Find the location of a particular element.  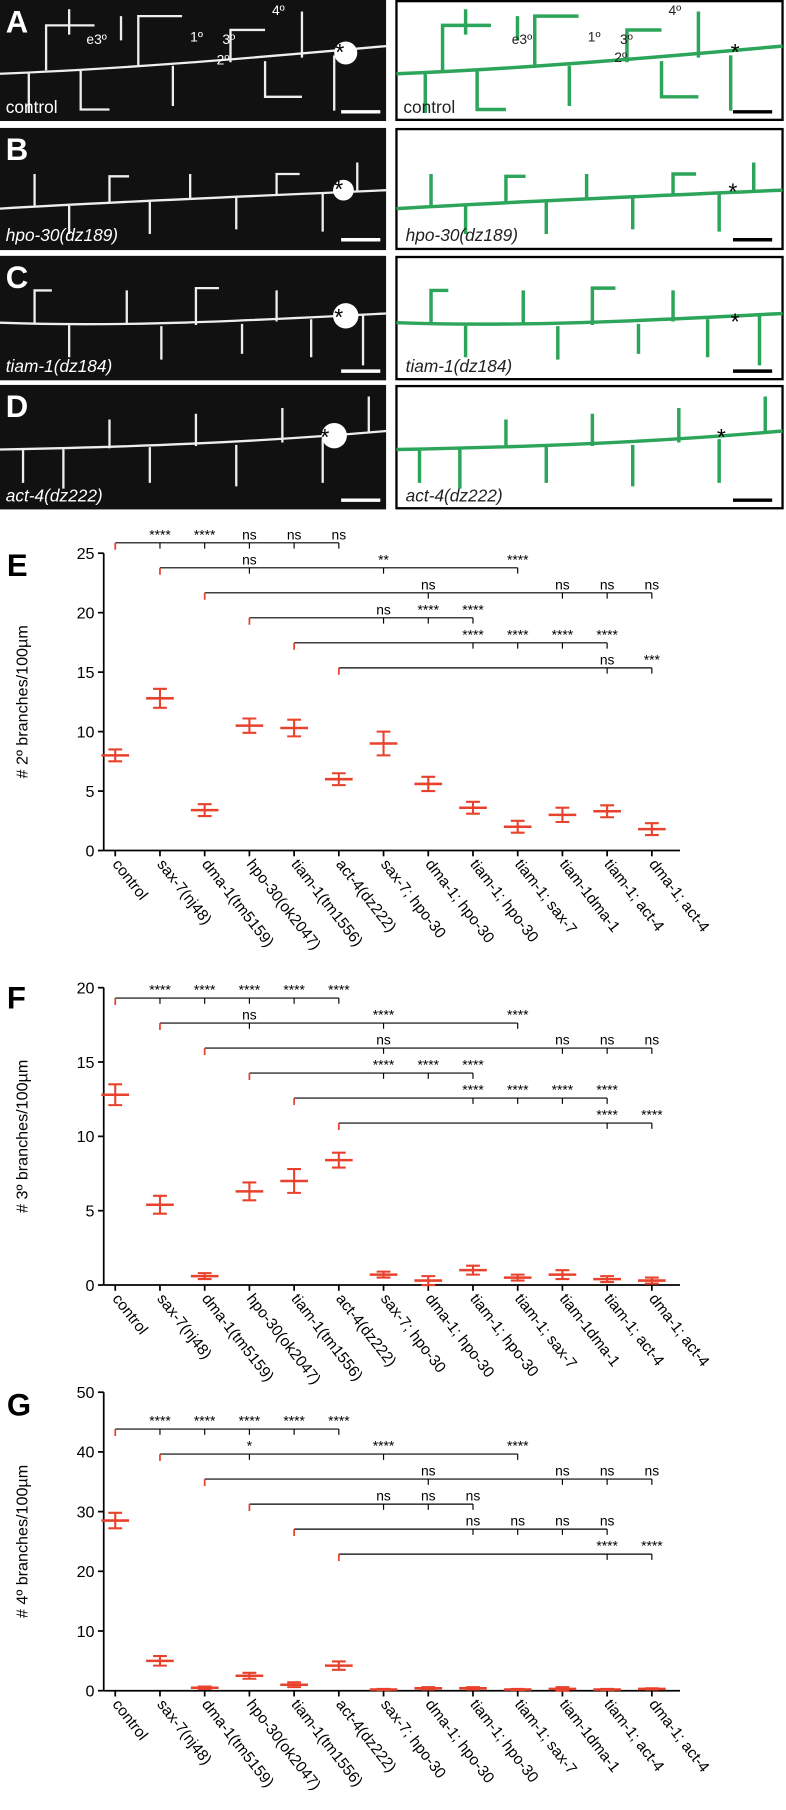

branch-label: e3º is located at coordinates (522, 39).